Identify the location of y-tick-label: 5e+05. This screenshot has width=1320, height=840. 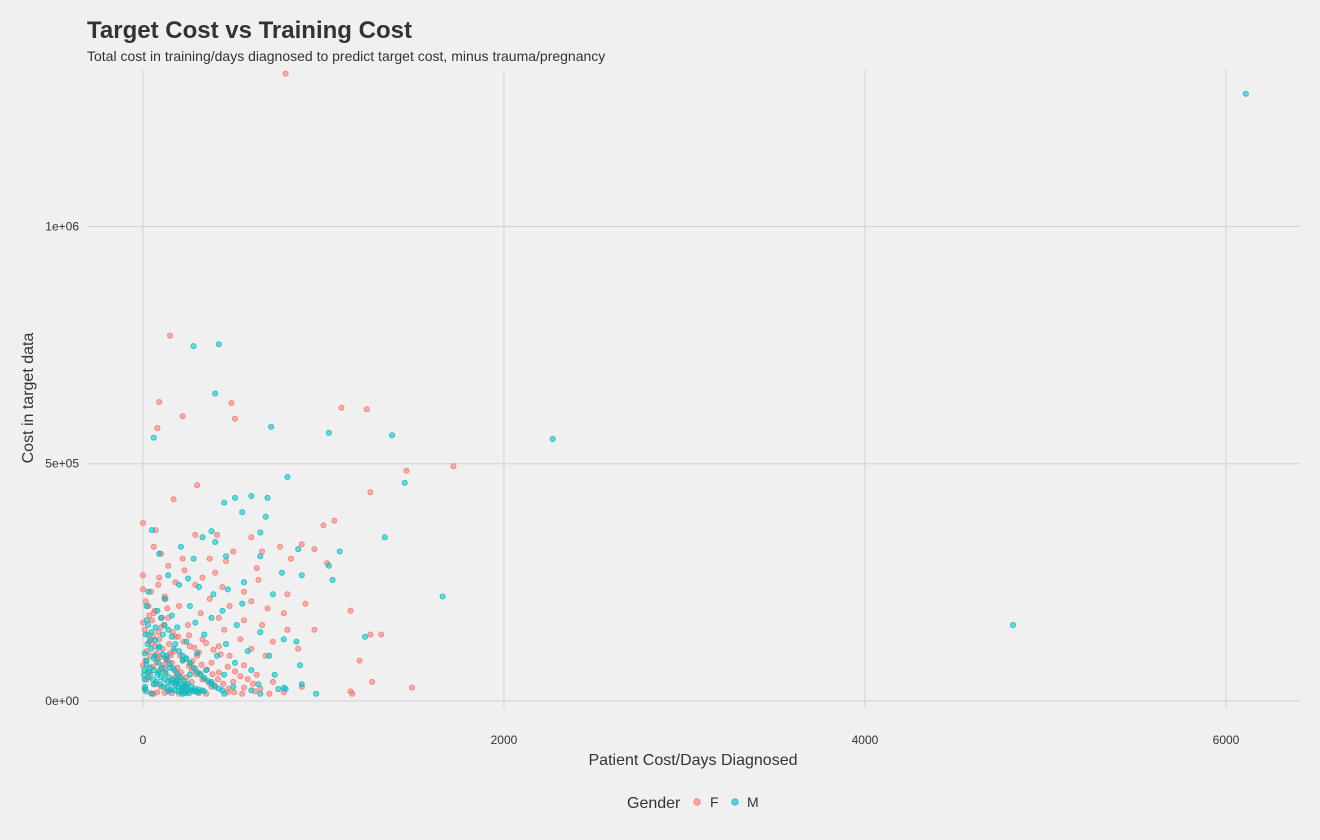
(62, 464).